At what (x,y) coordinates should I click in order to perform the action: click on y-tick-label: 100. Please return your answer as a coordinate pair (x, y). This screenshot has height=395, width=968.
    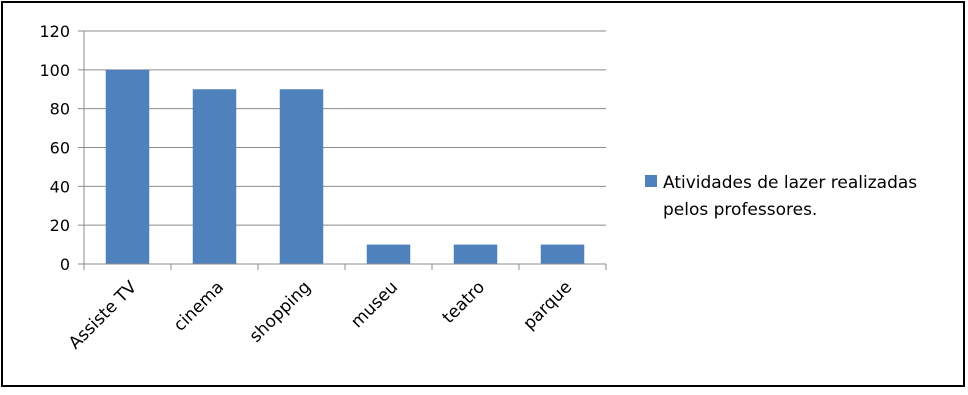
    Looking at the image, I should click on (54, 70).